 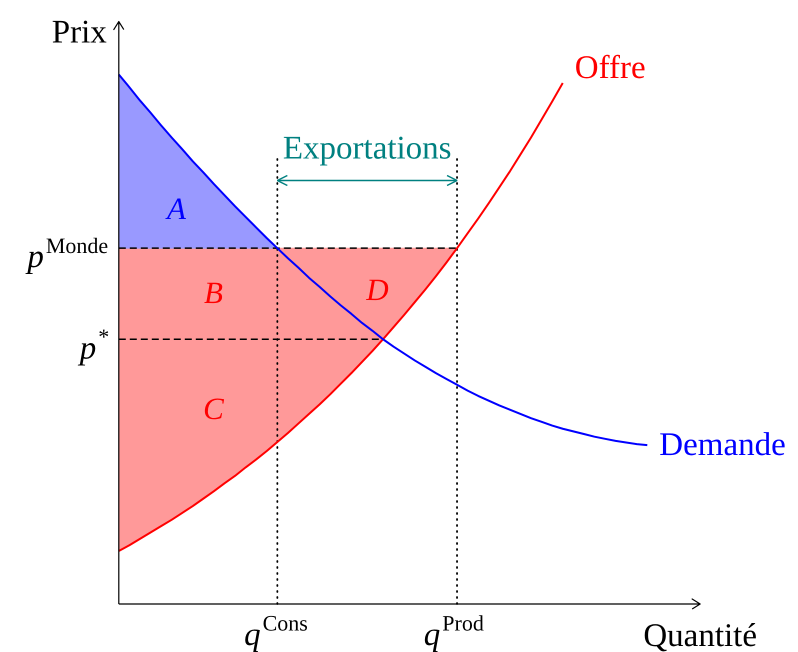 What do you see at coordinates (214, 292) in the screenshot?
I see `annotation: B` at bounding box center [214, 292].